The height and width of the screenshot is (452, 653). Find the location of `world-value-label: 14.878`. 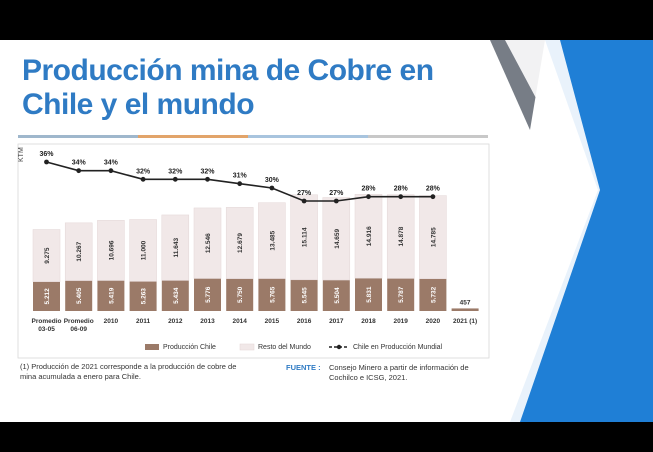

world-value-label: 14.878 is located at coordinates (401, 236).